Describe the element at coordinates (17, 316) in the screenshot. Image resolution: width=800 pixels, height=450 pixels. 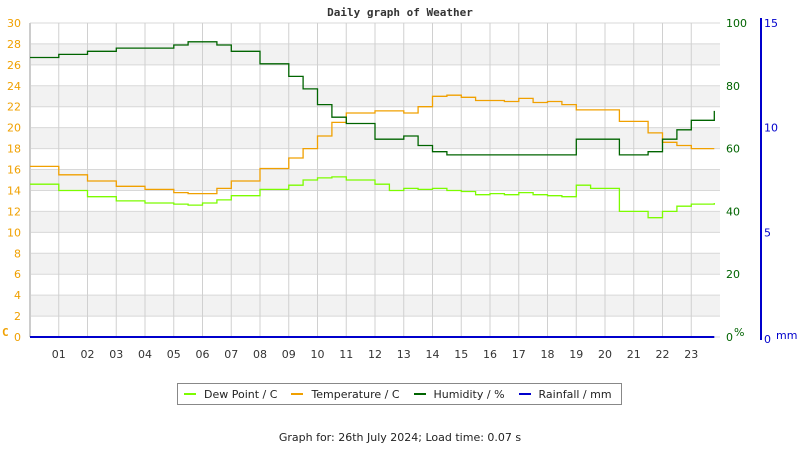
I see `left-tick-label: 2` at that location.